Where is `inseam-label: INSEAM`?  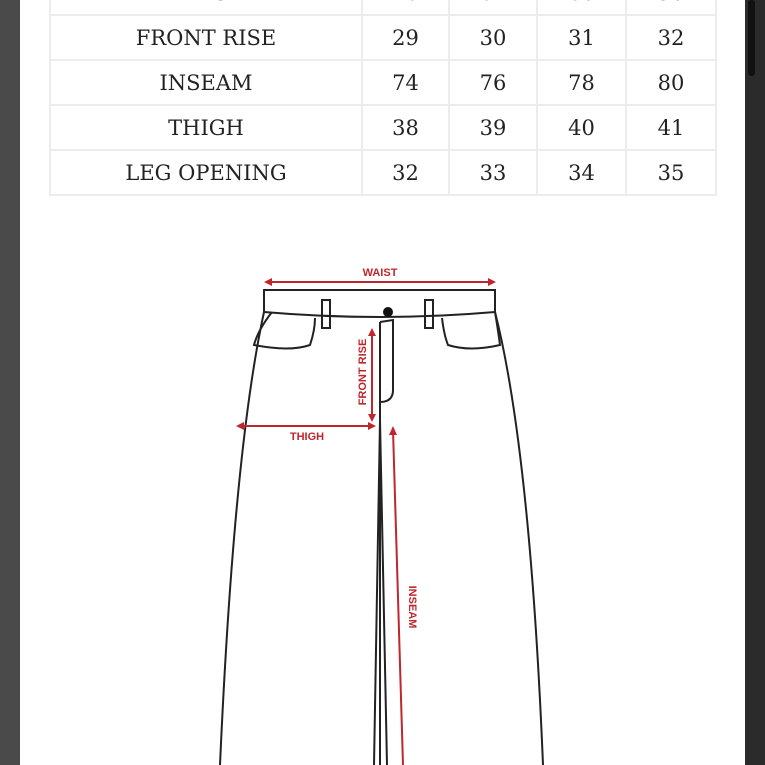
inseam-label: INSEAM is located at coordinates (412, 607).